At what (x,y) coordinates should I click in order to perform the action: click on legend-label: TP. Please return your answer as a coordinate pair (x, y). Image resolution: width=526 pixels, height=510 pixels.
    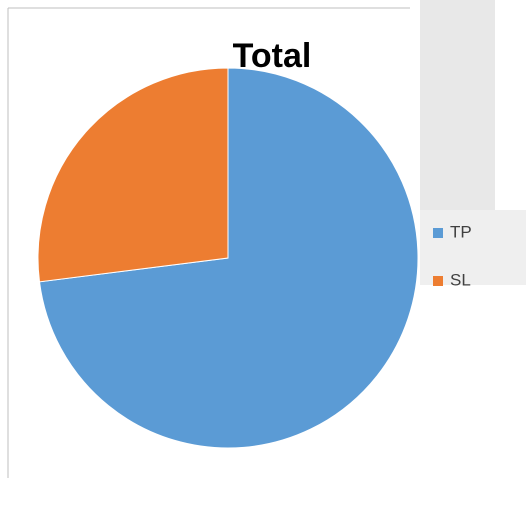
    Looking at the image, I should click on (461, 231).